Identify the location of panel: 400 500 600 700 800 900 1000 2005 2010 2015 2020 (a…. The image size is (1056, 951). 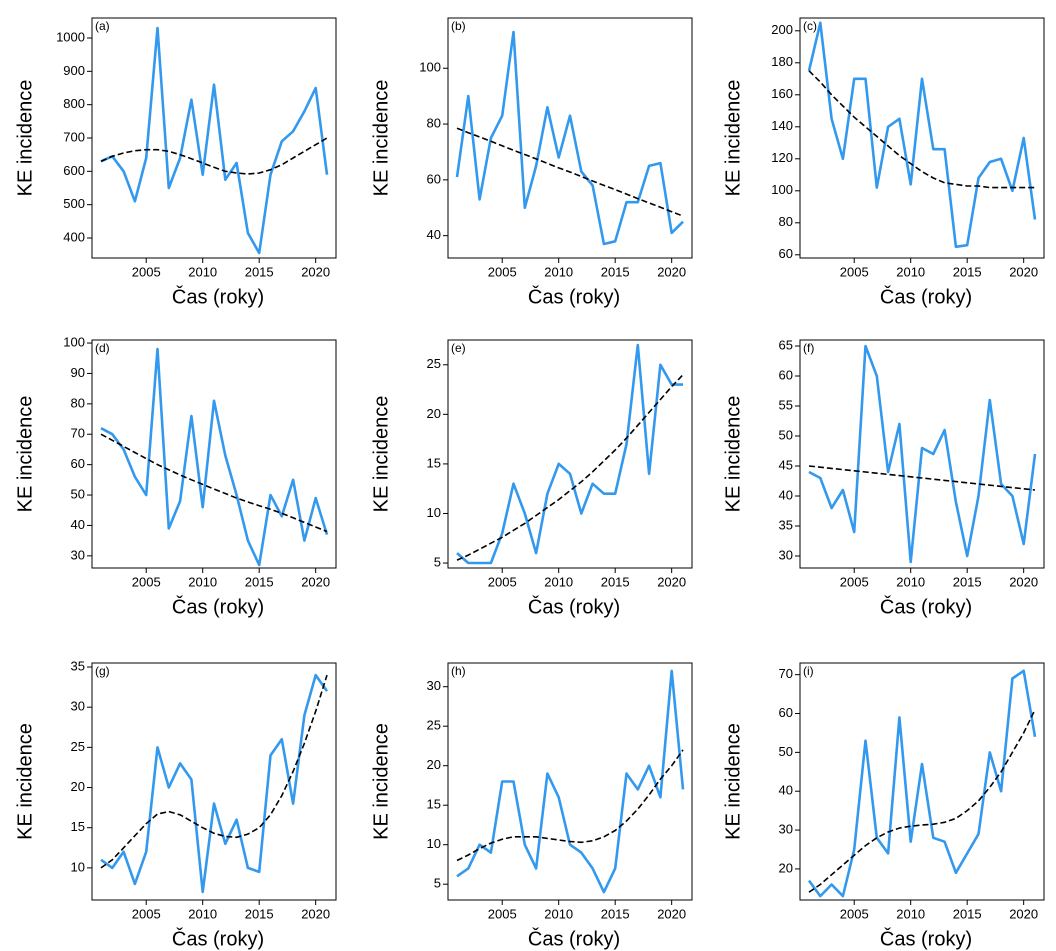
(175, 162).